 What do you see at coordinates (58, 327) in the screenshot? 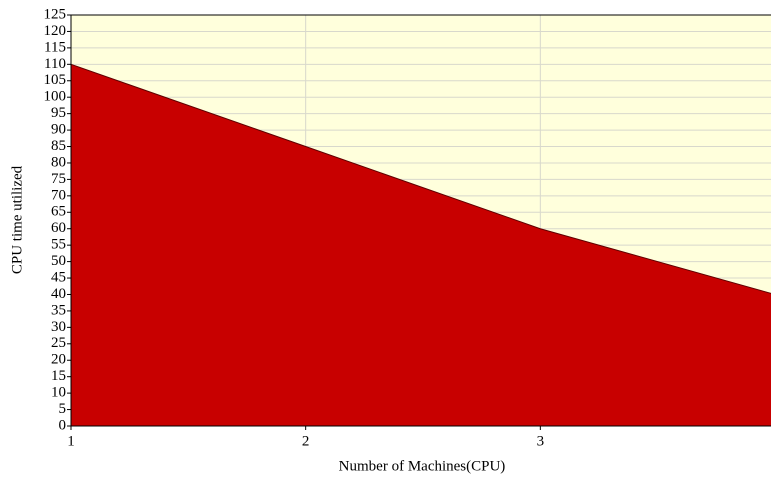
I see `y-tick-label: 30` at bounding box center [58, 327].